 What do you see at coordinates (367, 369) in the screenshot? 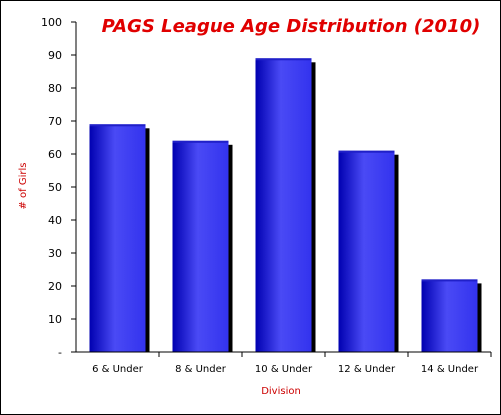
I see `x-category-label: 12 & Under` at bounding box center [367, 369].